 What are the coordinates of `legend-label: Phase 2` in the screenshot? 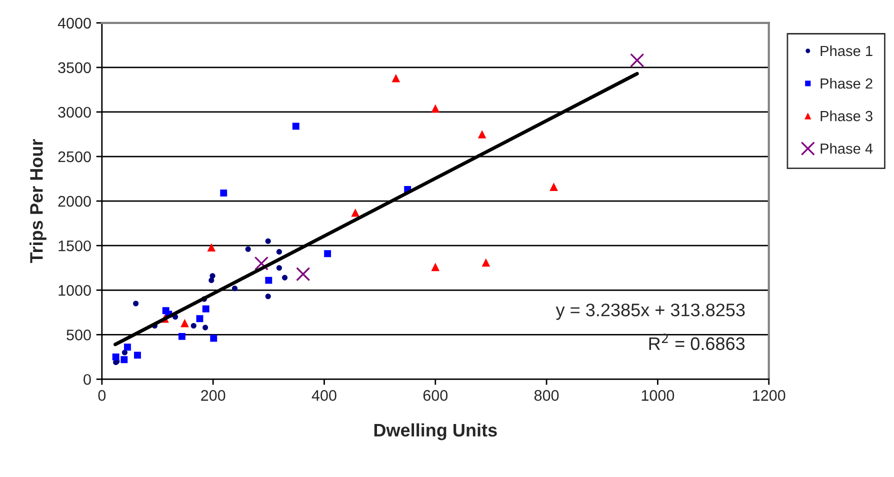 It's located at (846, 83).